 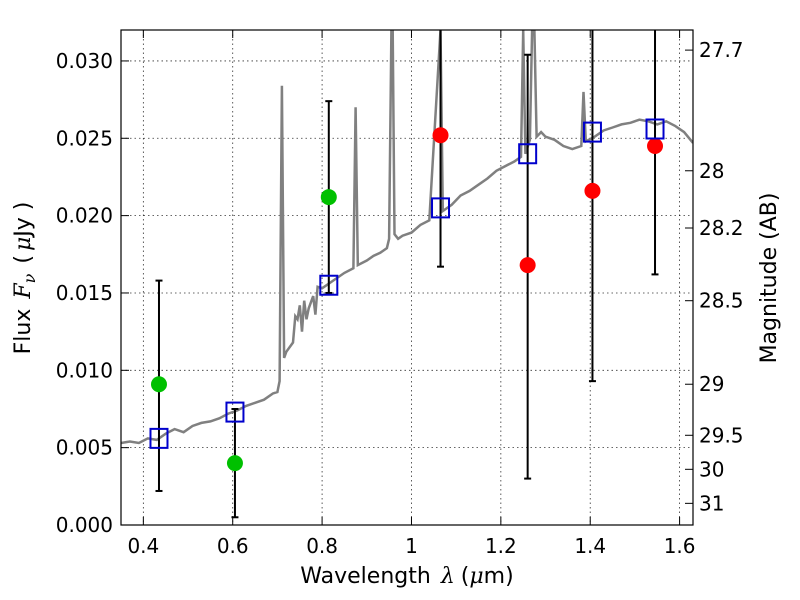 What do you see at coordinates (680, 546) in the screenshot?
I see `x-tick-label: 1.6` at bounding box center [680, 546].